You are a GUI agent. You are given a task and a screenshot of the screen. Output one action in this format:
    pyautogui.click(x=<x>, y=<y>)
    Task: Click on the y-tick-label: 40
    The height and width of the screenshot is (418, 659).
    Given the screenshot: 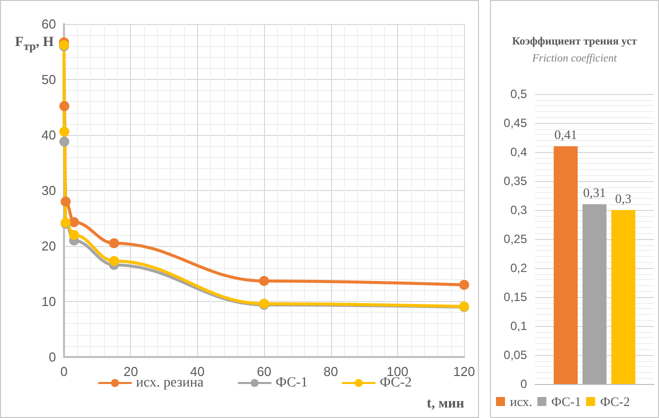 What is the action you would take?
    pyautogui.click(x=49, y=135)
    